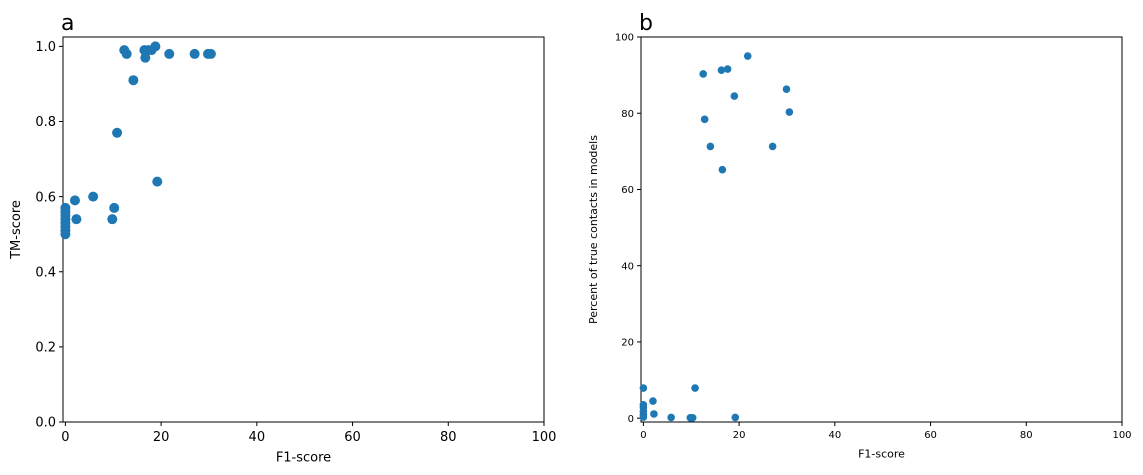  I want to click on y-tick-label: 20, so click(627, 343).